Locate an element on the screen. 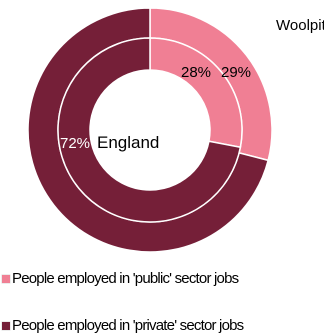 This screenshot has height=335, width=324. label-england-public: 28% is located at coordinates (196, 72).